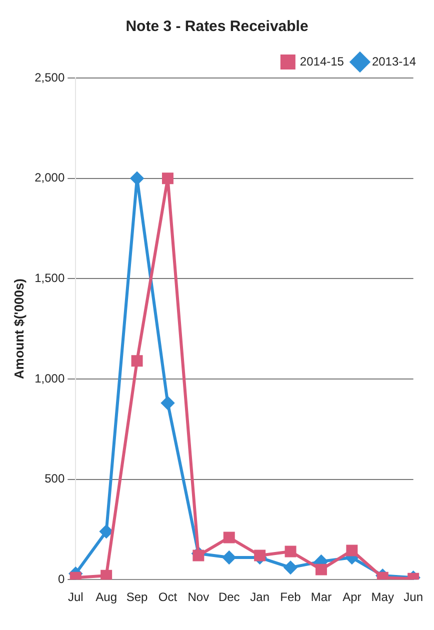 The width and height of the screenshot is (434, 630). Describe the element at coordinates (291, 597) in the screenshot. I see `x-tick-label: Feb` at that location.